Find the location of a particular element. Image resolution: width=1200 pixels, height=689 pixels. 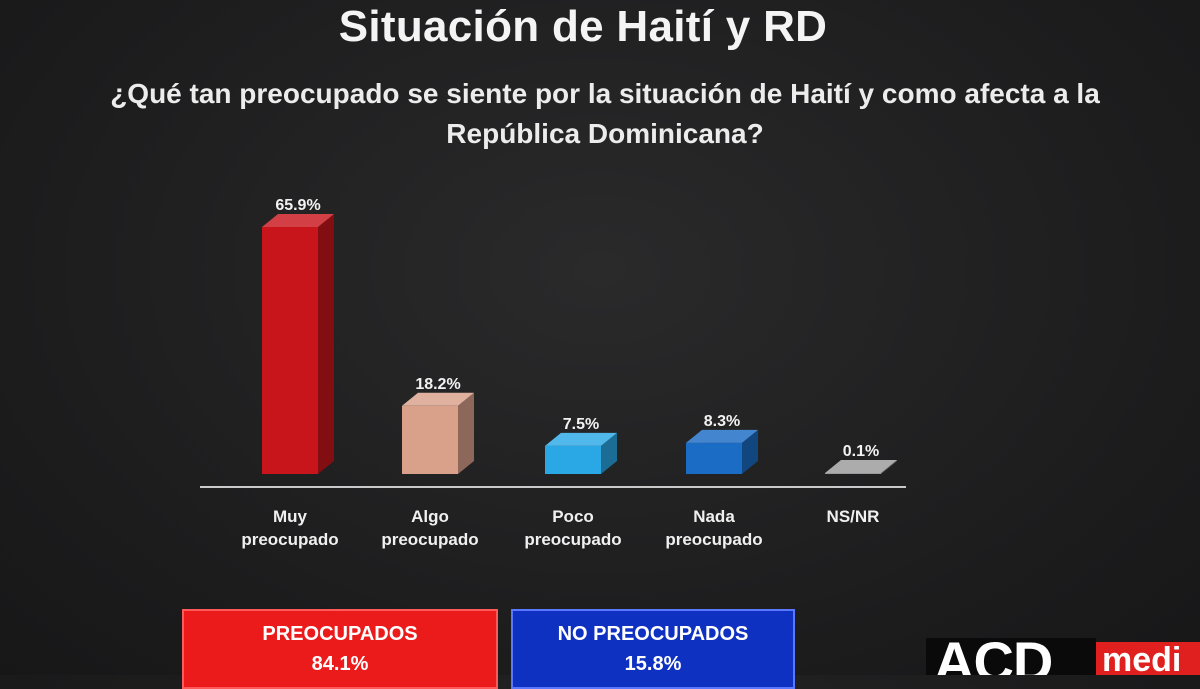

value-label-1: 65.9% is located at coordinates (297, 205).